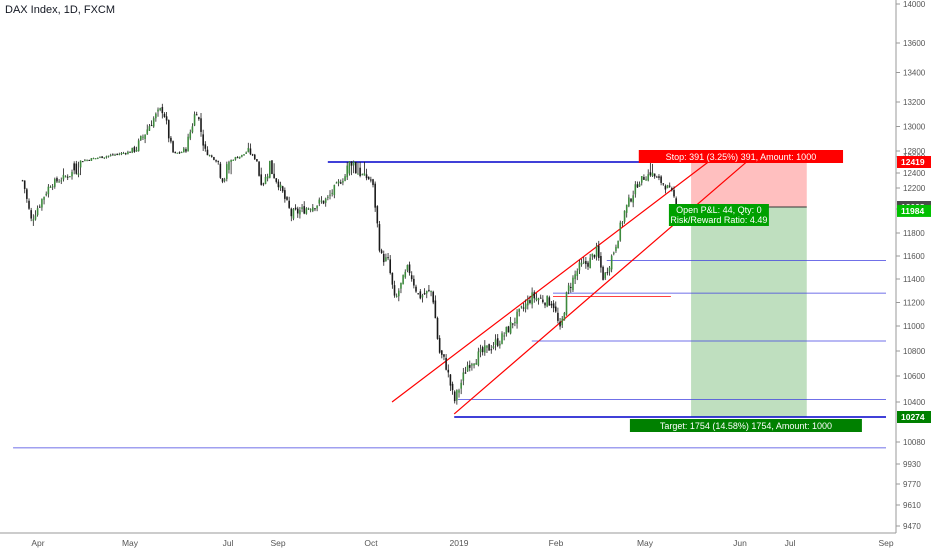  I want to click on time-tick-label-10: Sep, so click(885, 543).